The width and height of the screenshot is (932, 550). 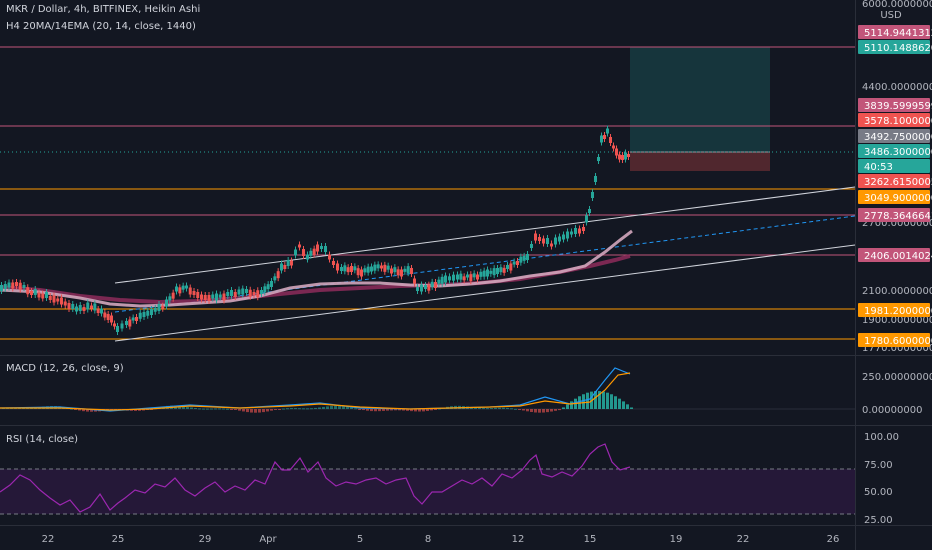 I want to click on price-badge-label: 40:53, so click(x=878, y=167).